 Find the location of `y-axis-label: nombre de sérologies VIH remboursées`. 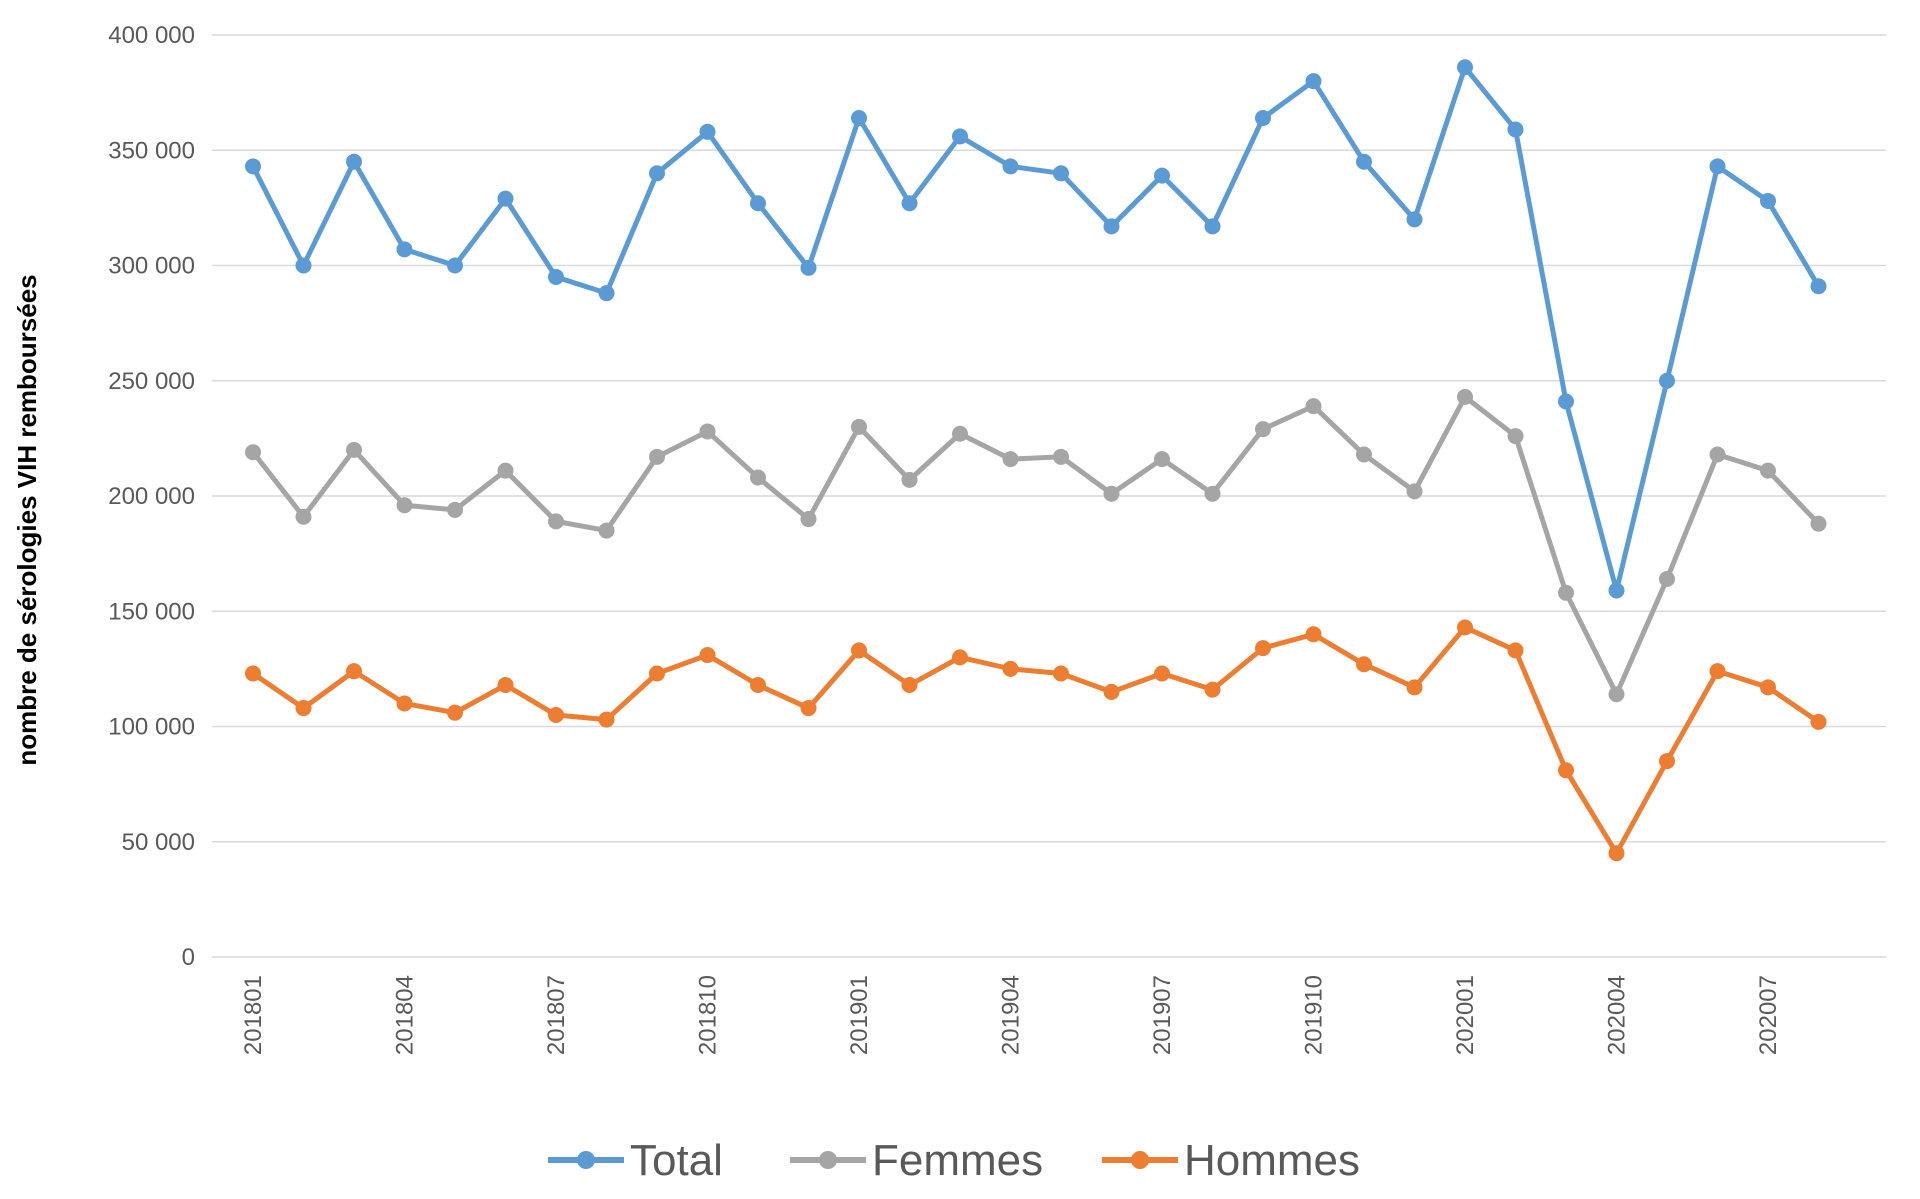

y-axis-label: nombre de sérologies VIH remboursées is located at coordinates (27, 519).